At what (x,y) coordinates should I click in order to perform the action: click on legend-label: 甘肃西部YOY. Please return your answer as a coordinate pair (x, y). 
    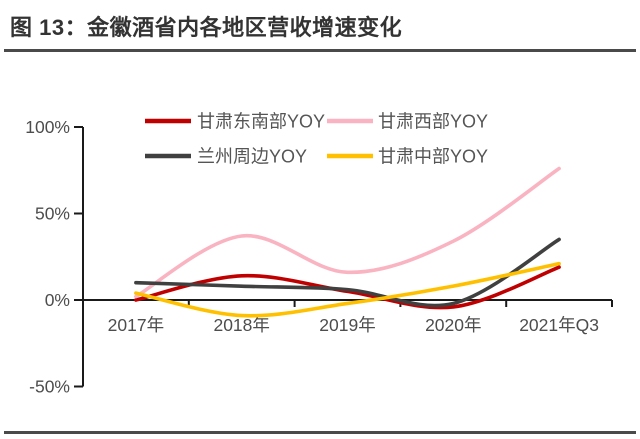
    Looking at the image, I should click on (433, 122).